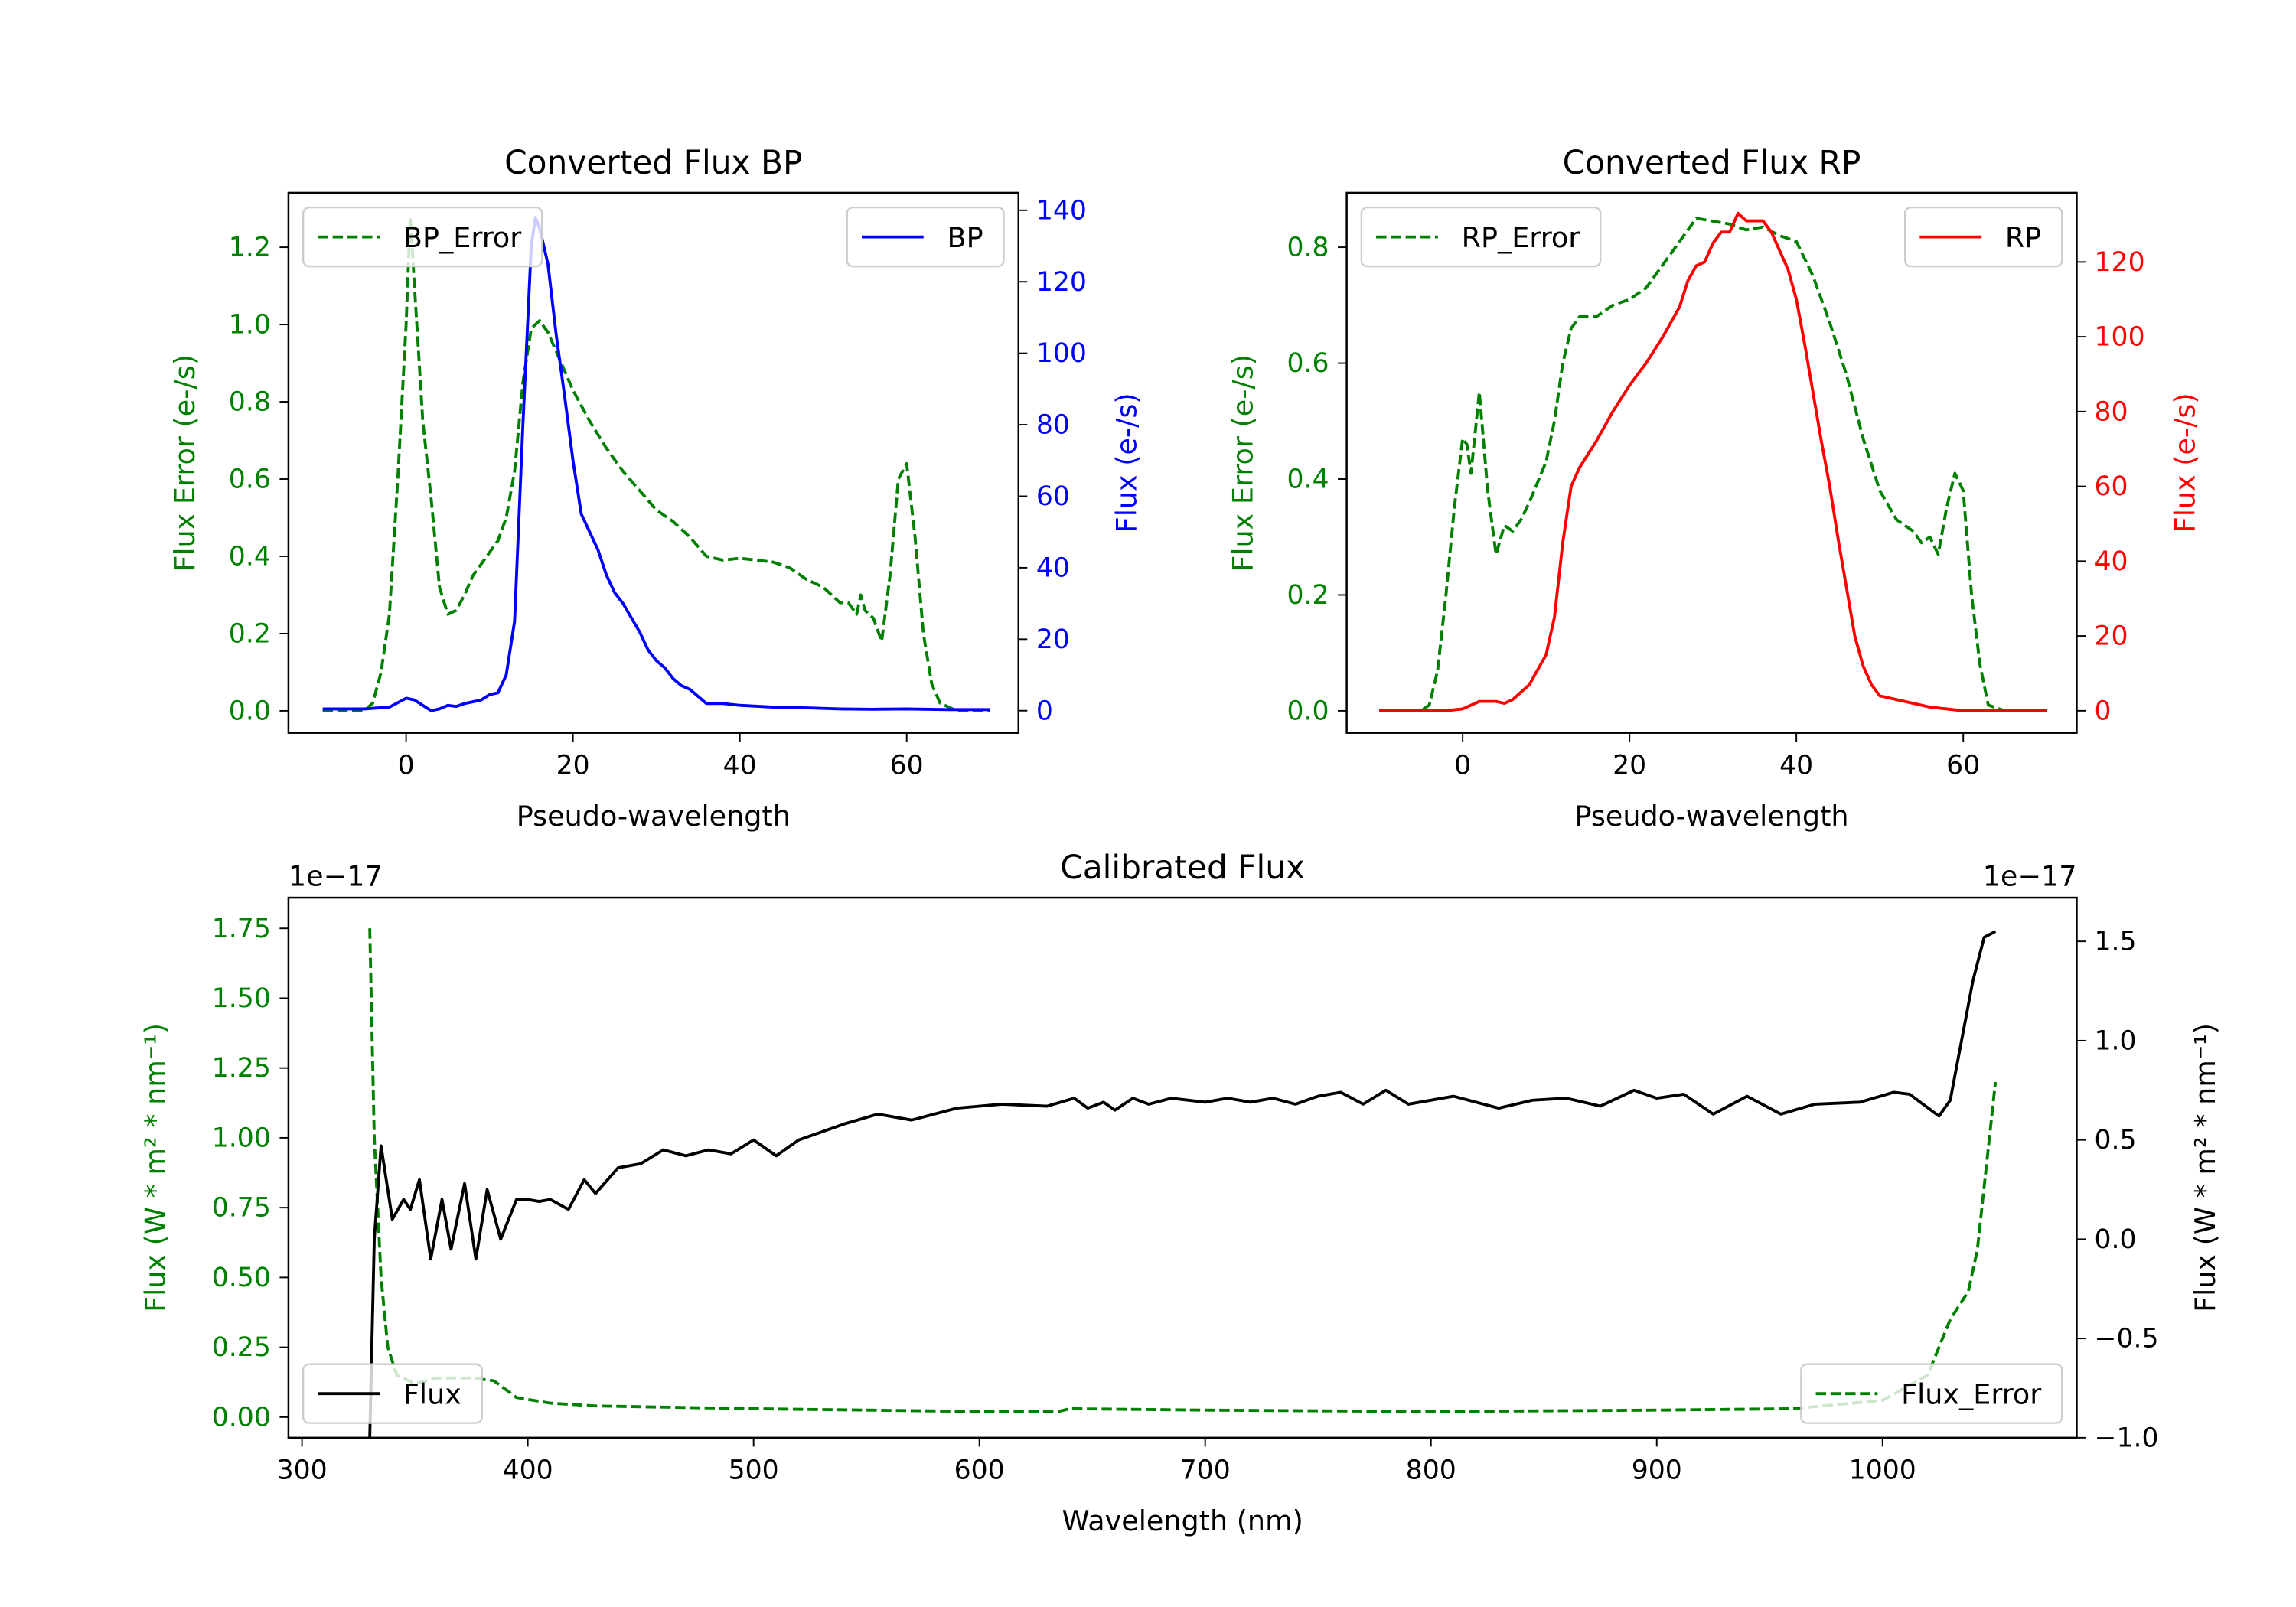  I want to click on legend-bp-error: BP_Error, so click(422, 237).